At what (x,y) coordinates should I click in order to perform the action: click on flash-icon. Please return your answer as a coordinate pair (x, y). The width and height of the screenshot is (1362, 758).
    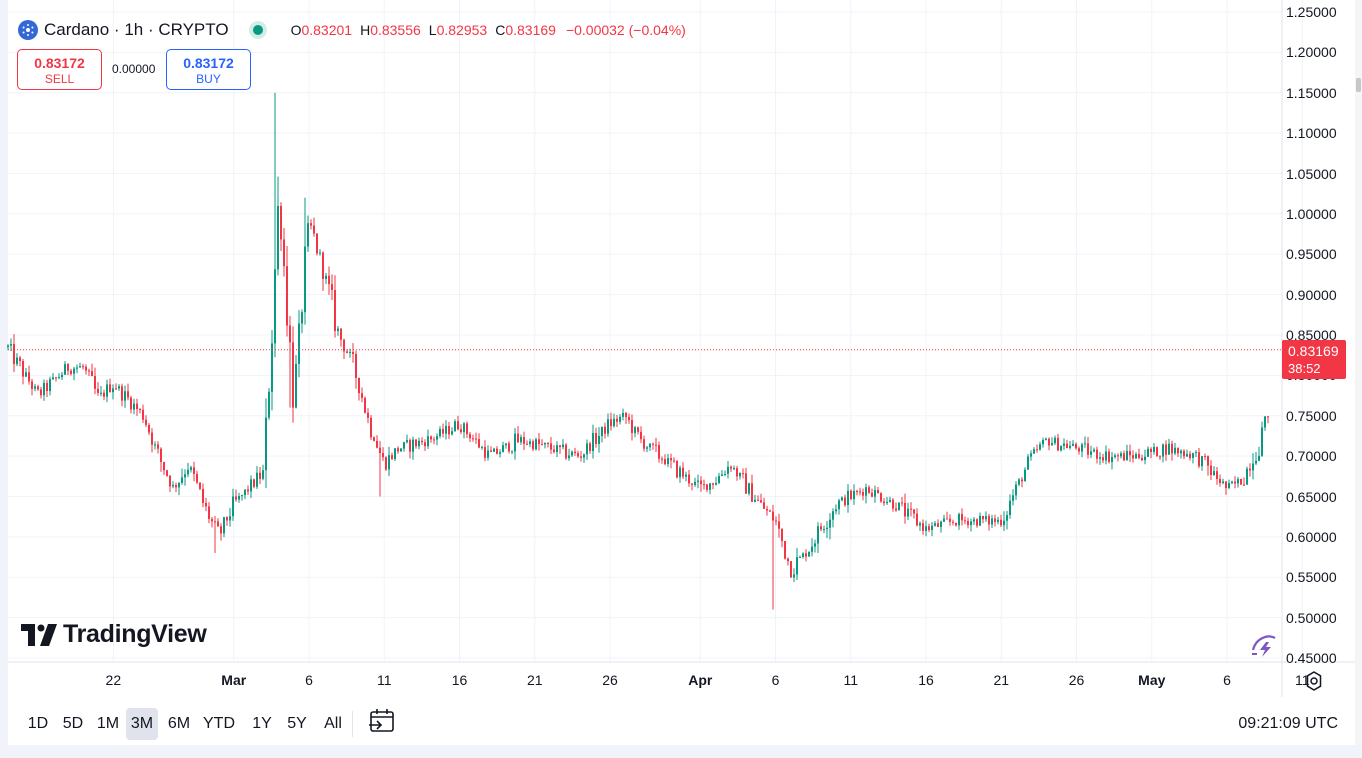
    Looking at the image, I should click on (1264, 646).